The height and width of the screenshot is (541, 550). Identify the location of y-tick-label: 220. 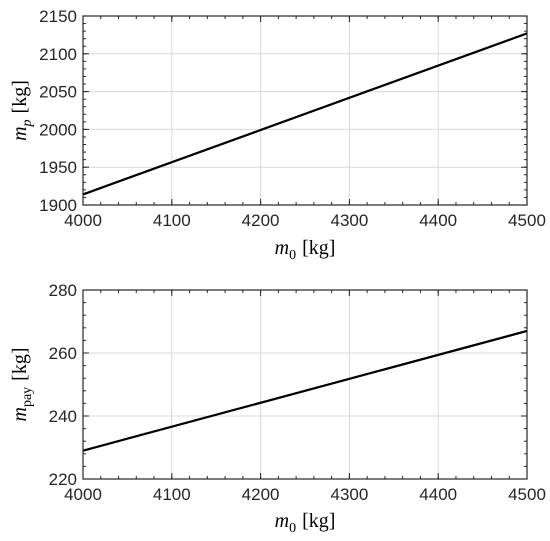
(63, 479).